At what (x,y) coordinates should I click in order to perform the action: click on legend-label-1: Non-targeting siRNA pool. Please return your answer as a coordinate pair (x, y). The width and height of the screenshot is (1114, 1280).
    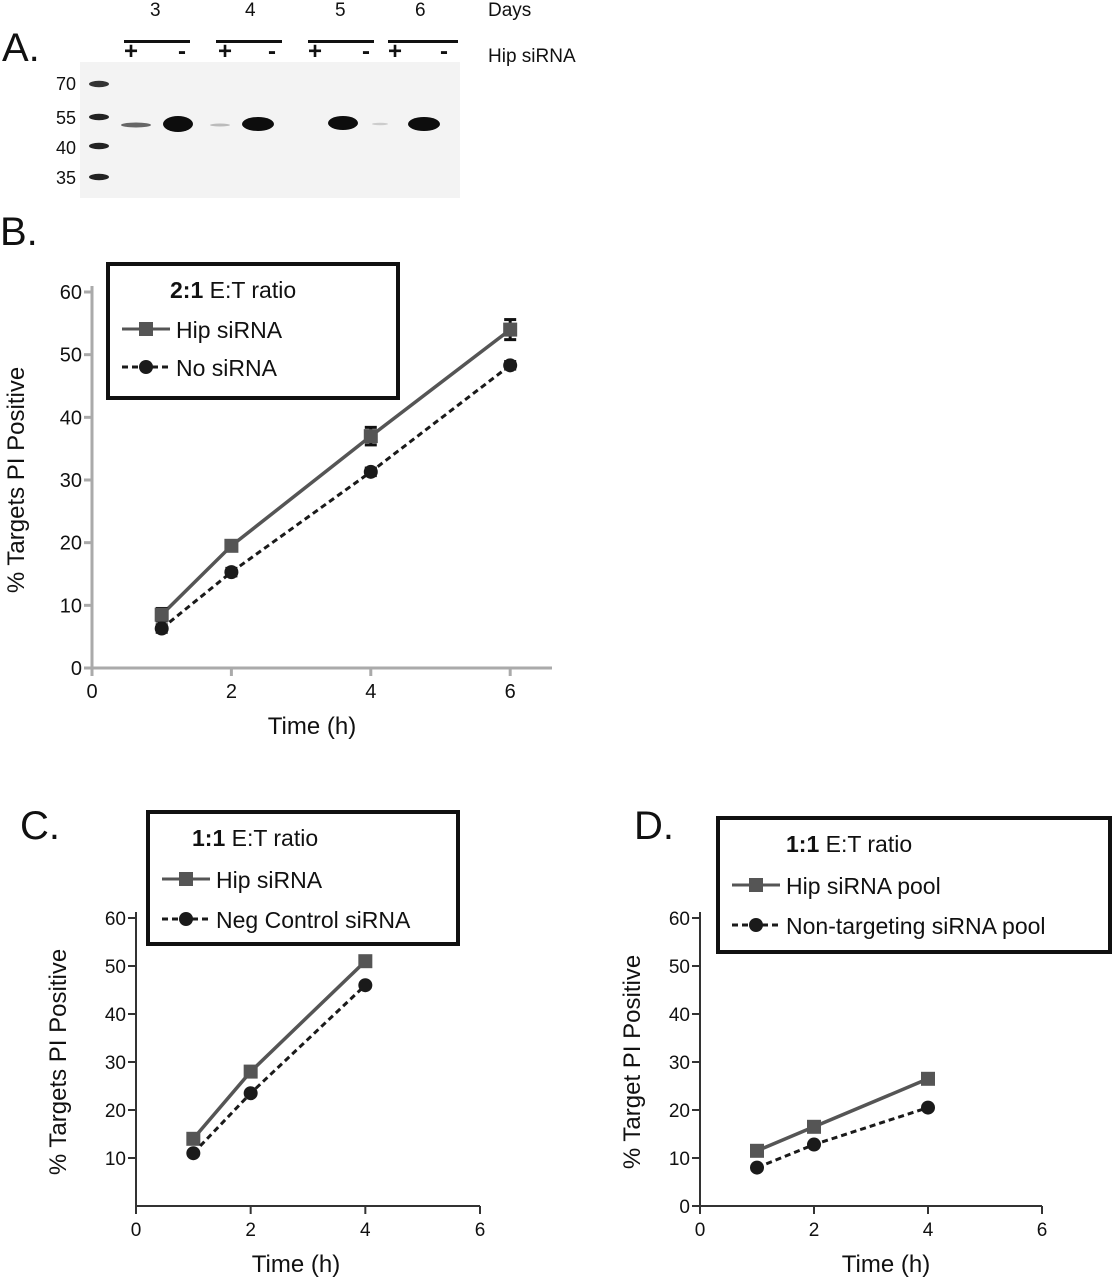
    Looking at the image, I should click on (916, 926).